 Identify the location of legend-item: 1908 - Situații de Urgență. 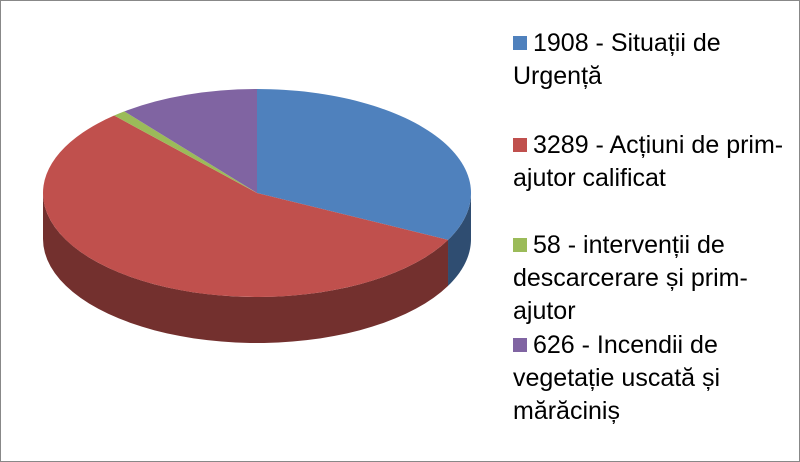
(653, 60).